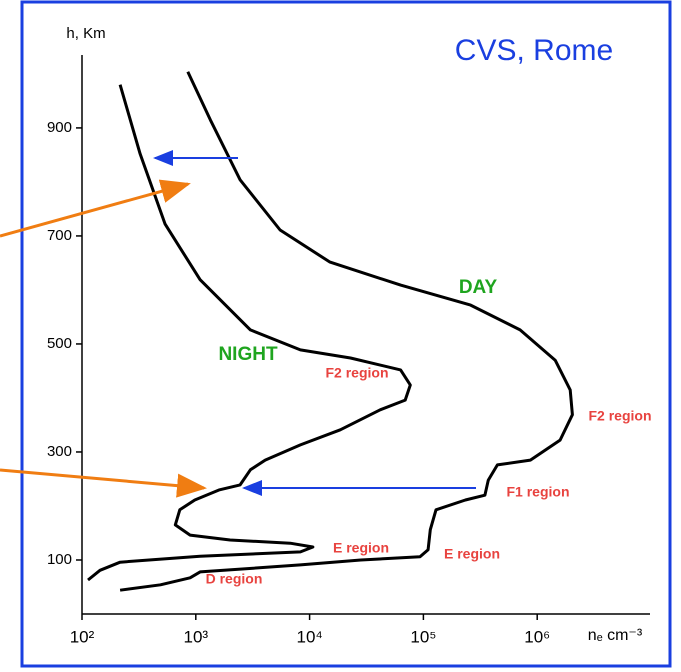  Describe the element at coordinates (248, 354) in the screenshot. I see `series-label: NIGHT` at that location.